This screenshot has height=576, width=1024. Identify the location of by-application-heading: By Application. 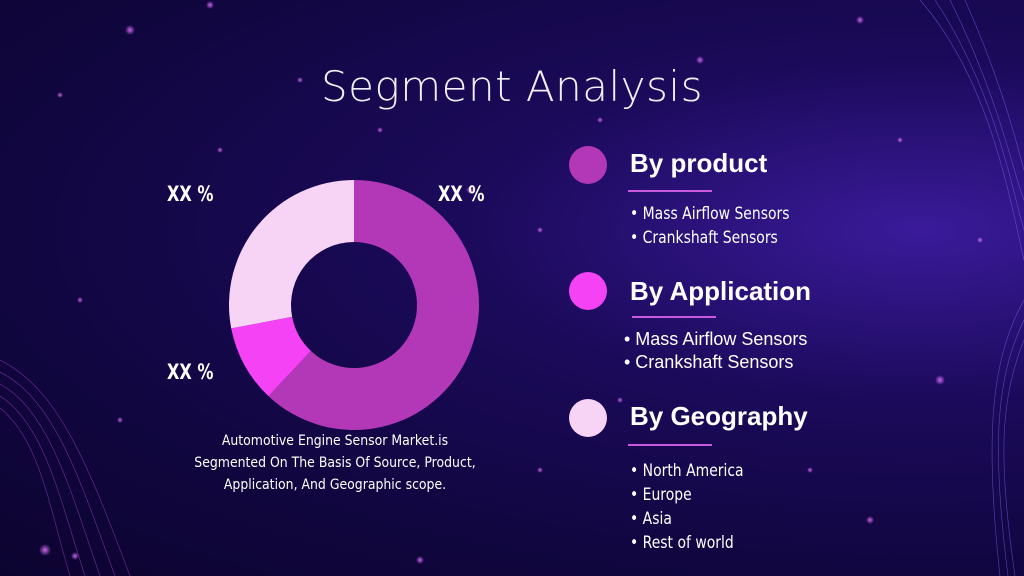
(721, 291).